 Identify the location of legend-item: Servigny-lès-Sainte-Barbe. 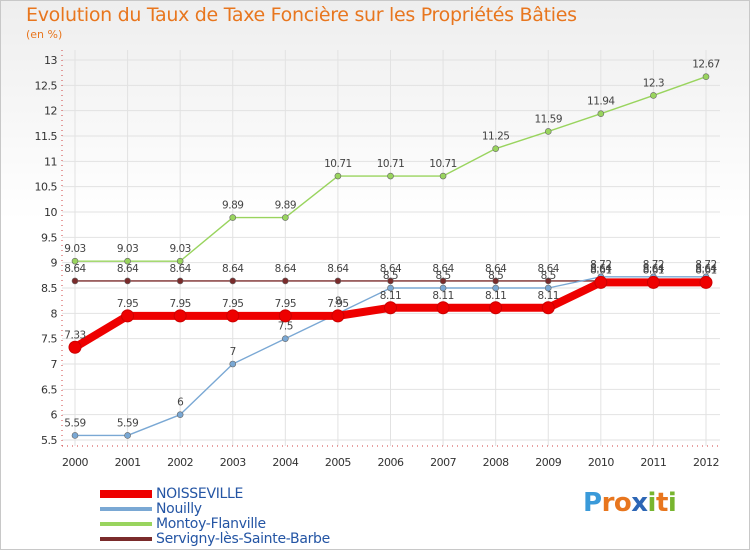
(215, 538).